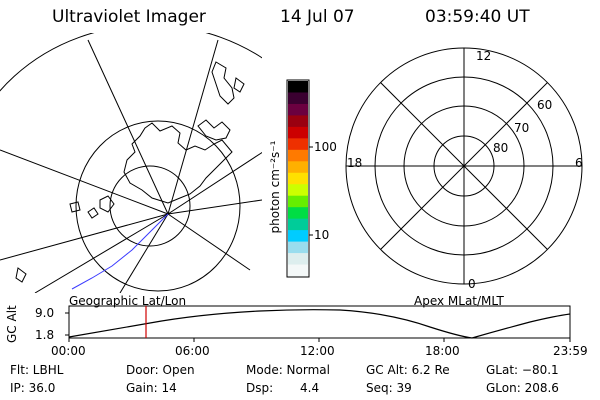  I want to click on altitude-curve, so click(319, 324).